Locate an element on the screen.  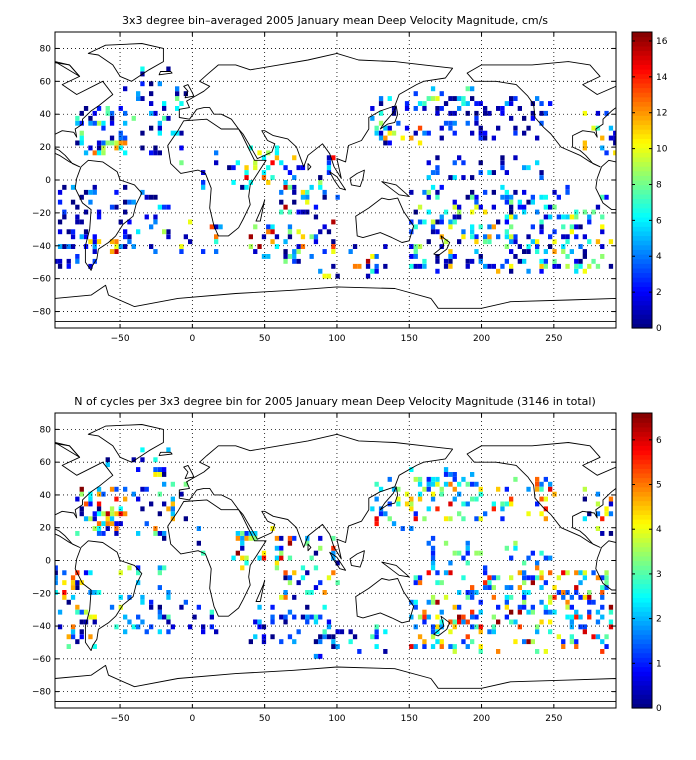
colorbar-tick-label: 12 is located at coordinates (661, 114).